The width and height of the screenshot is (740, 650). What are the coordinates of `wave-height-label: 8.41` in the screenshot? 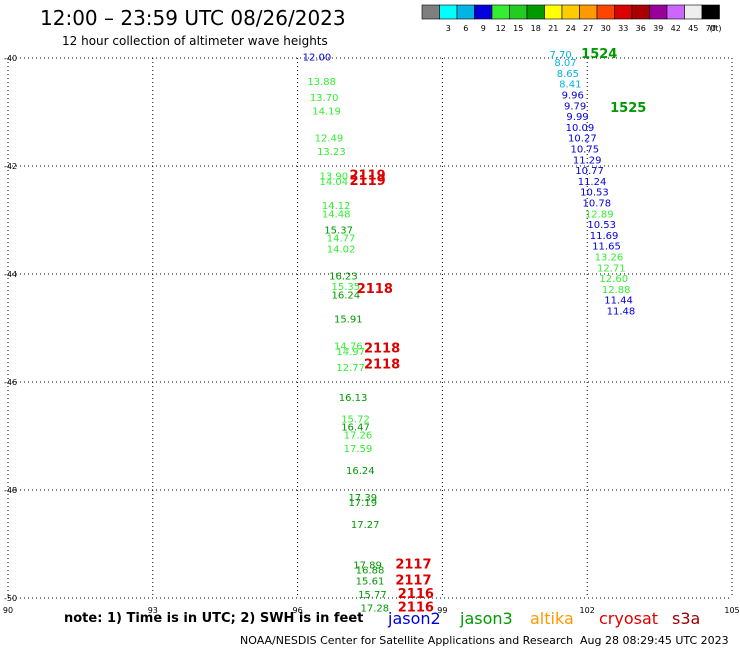 It's located at (570, 85).